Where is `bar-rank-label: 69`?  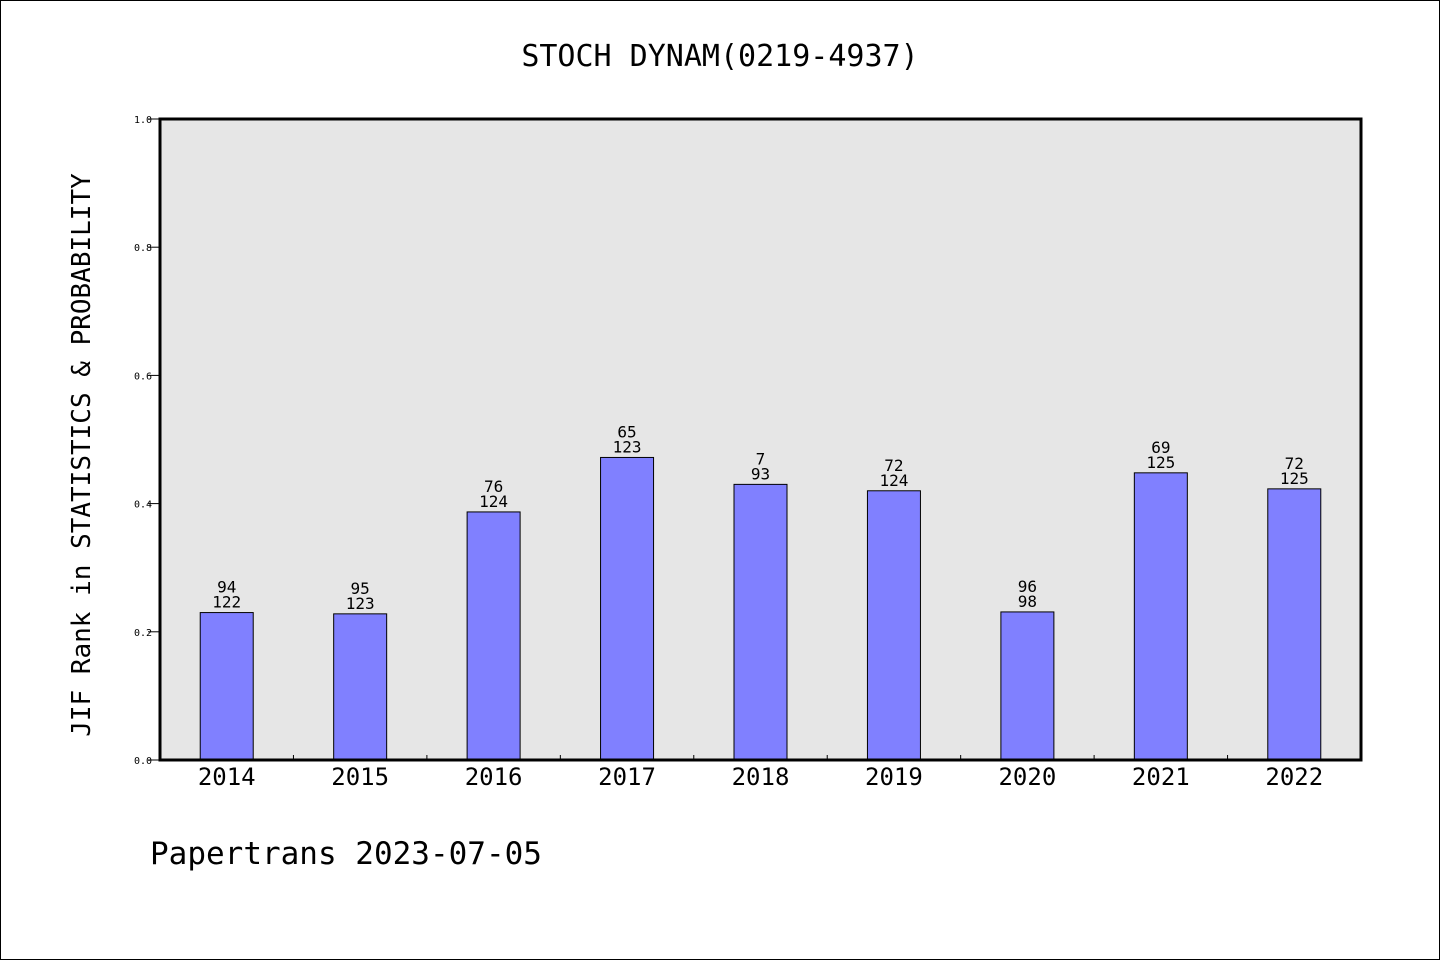
bar-rank-label: 69 is located at coordinates (1160, 447).